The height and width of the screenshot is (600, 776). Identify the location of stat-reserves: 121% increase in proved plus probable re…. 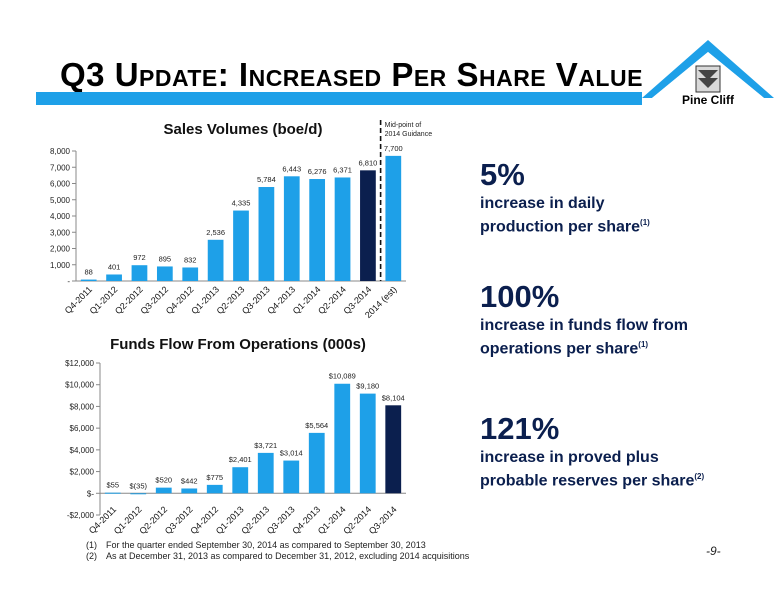
(592, 451).